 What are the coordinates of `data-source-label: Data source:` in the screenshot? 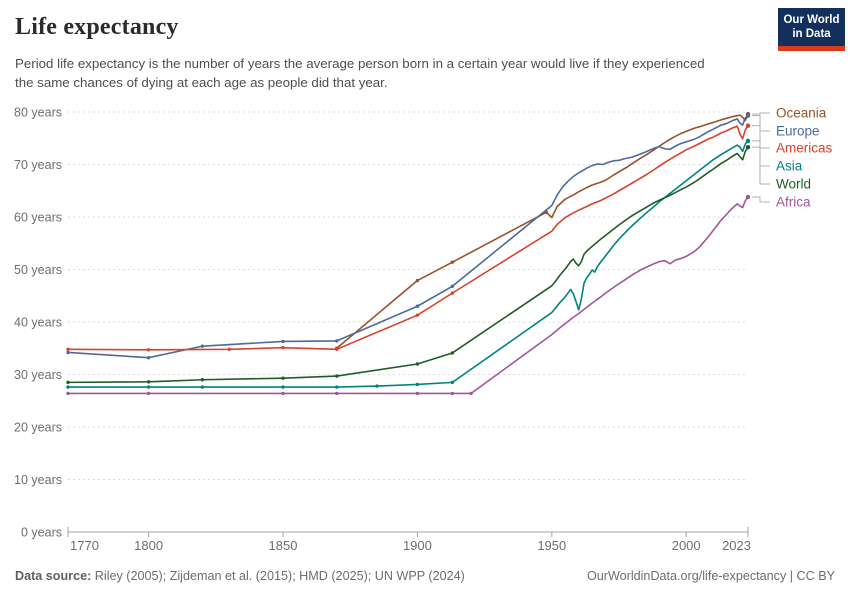 It's located at (53, 576).